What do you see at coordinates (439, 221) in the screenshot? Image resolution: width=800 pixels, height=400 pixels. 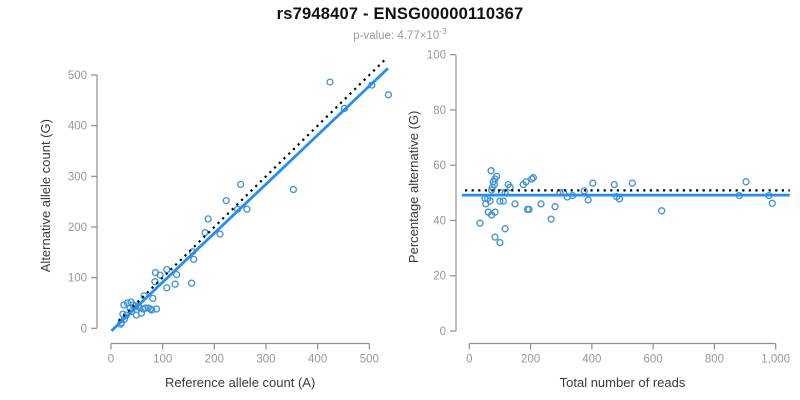 I see `y-tick-label: 40` at bounding box center [439, 221].